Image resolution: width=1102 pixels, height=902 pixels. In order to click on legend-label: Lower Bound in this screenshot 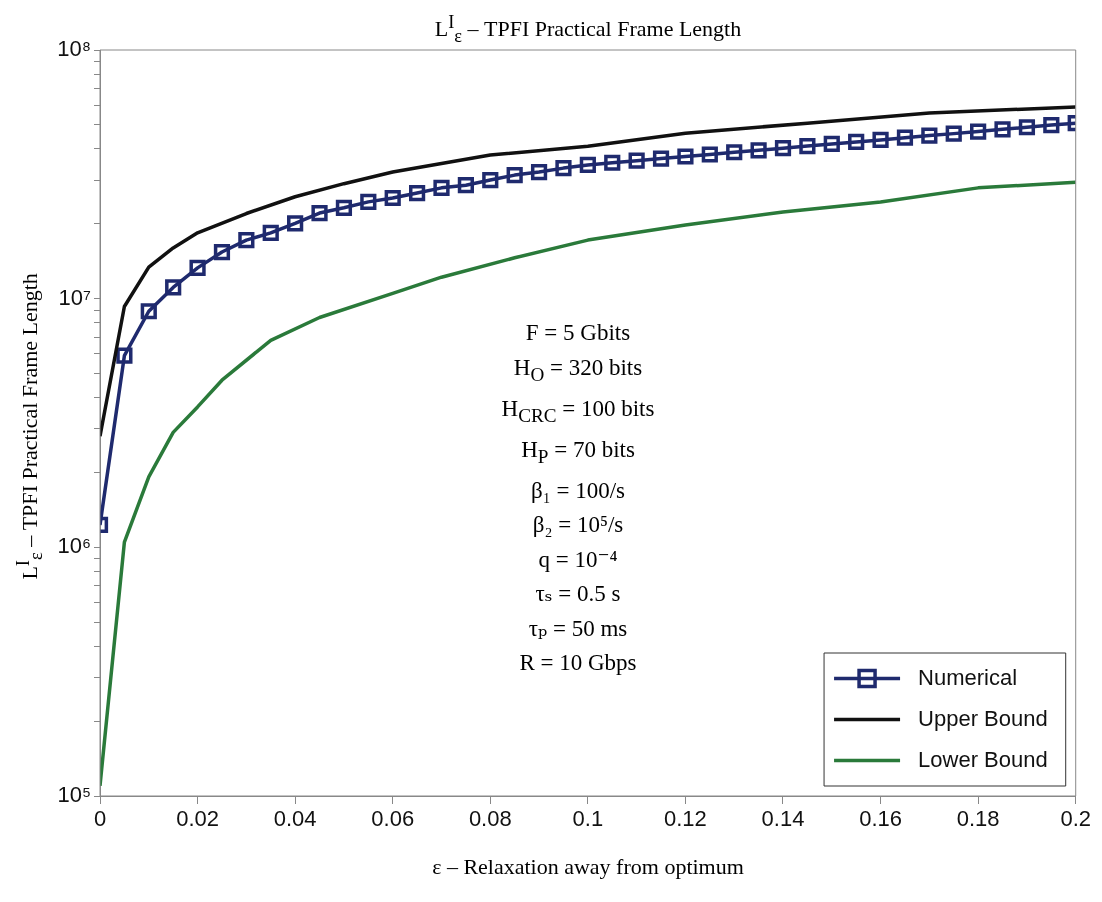, I will do `click(983, 759)`.